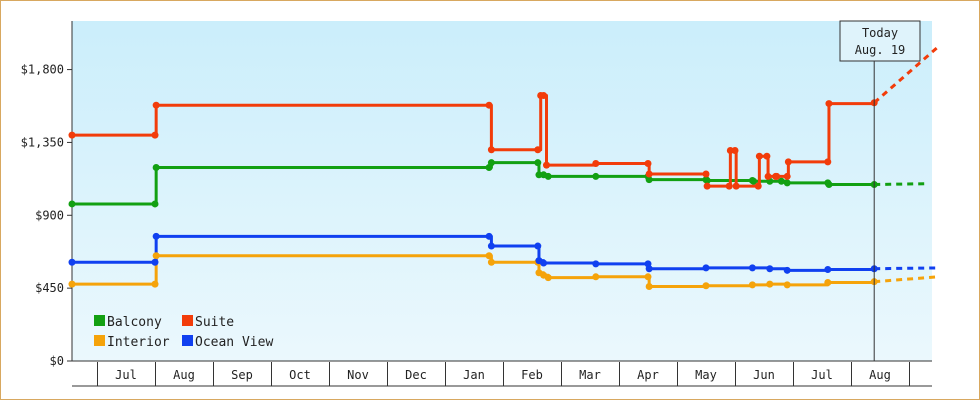  I want to click on x-tick-label: May, so click(706, 375).